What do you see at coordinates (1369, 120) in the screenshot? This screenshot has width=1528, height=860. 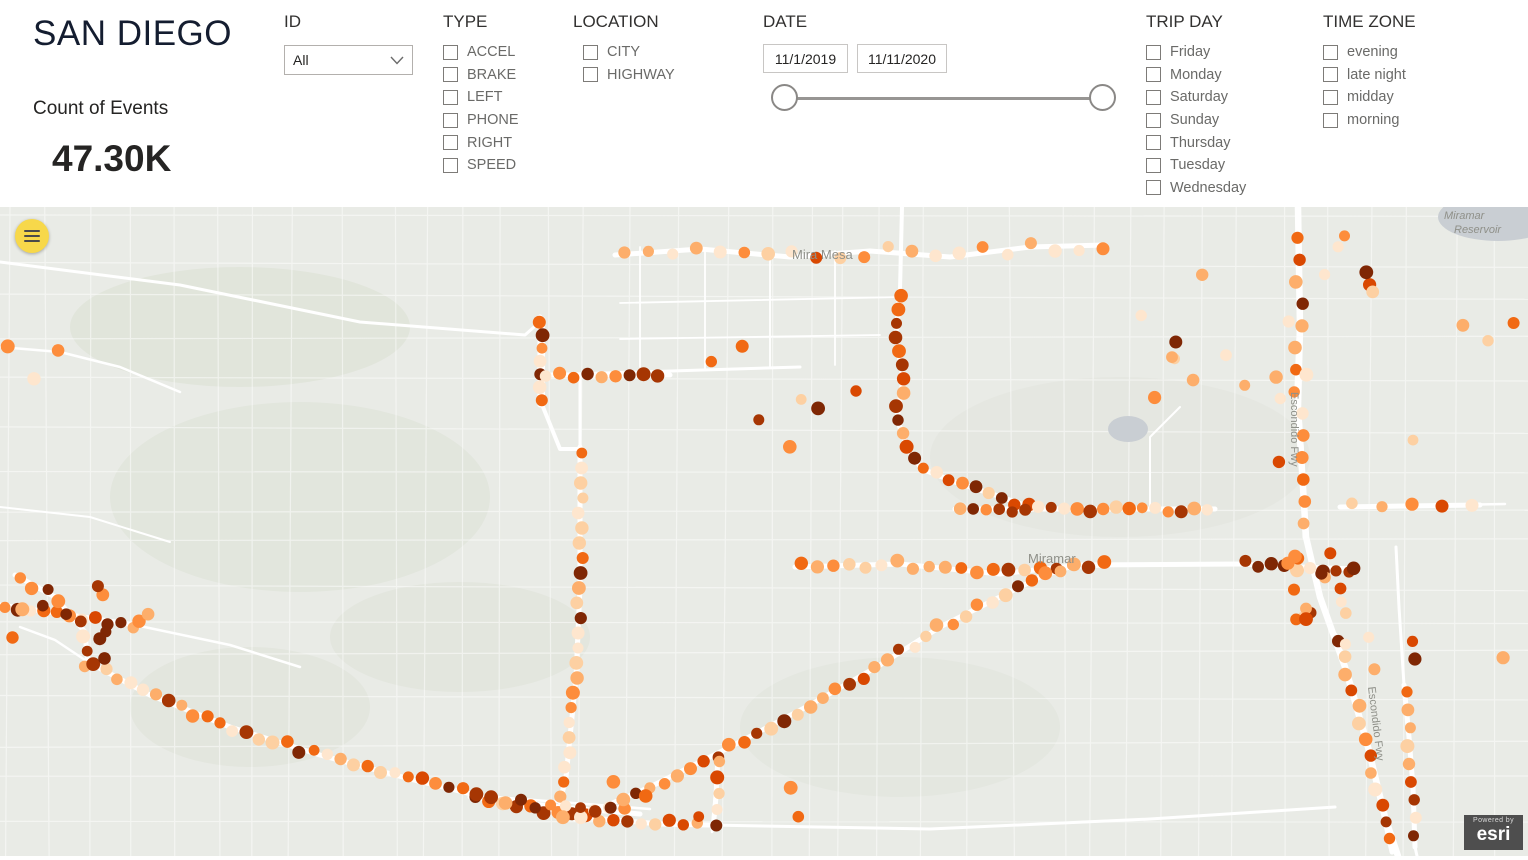 I see `checkbox-morning: morning` at bounding box center [1369, 120].